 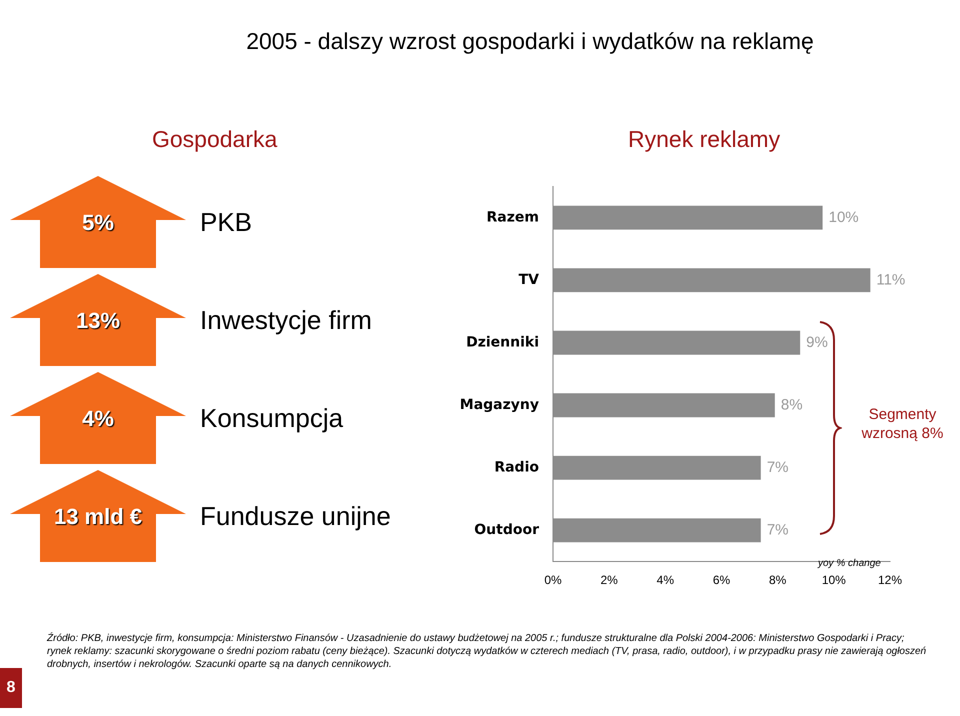 What do you see at coordinates (791, 405) in the screenshot?
I see `data-label: 8%` at bounding box center [791, 405].